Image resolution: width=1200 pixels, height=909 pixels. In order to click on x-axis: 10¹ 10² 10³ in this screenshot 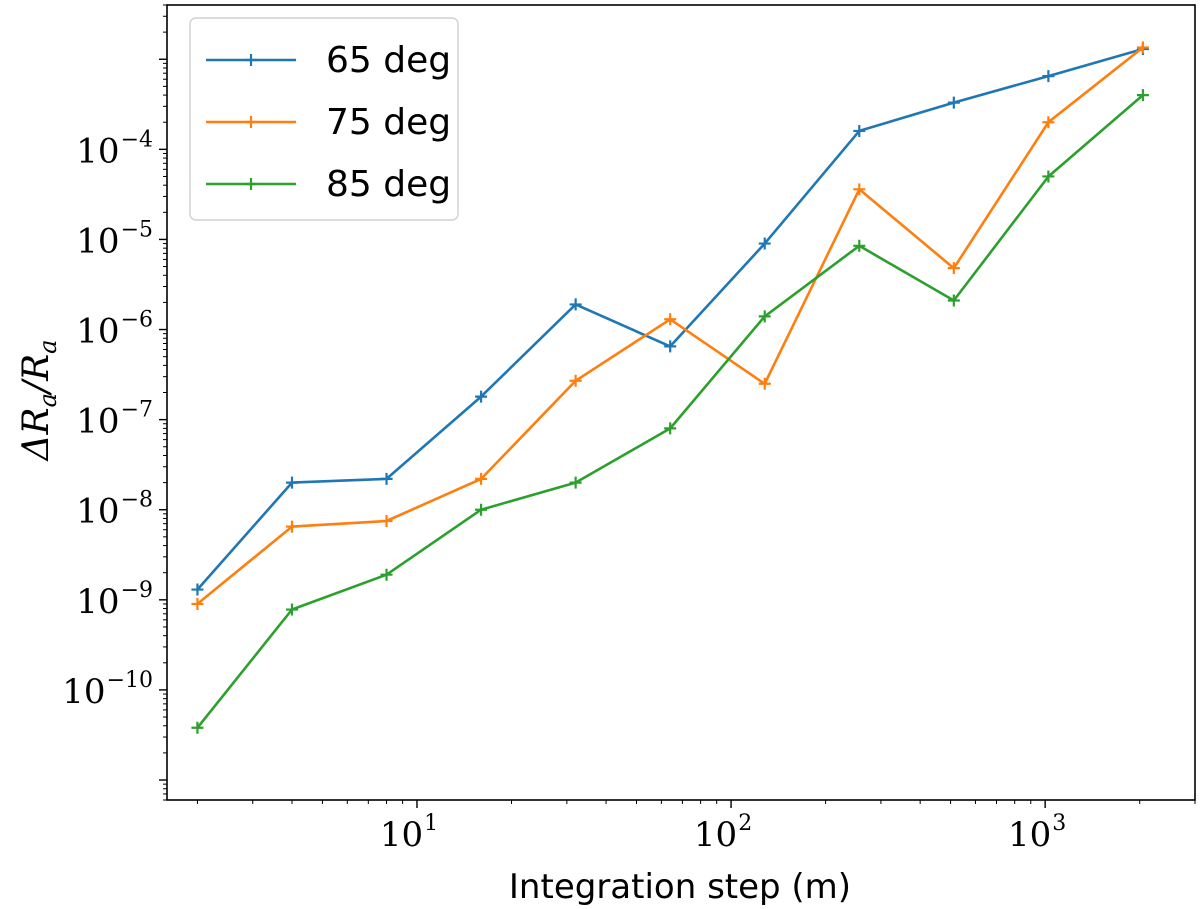, I will do `click(696, 827)`.